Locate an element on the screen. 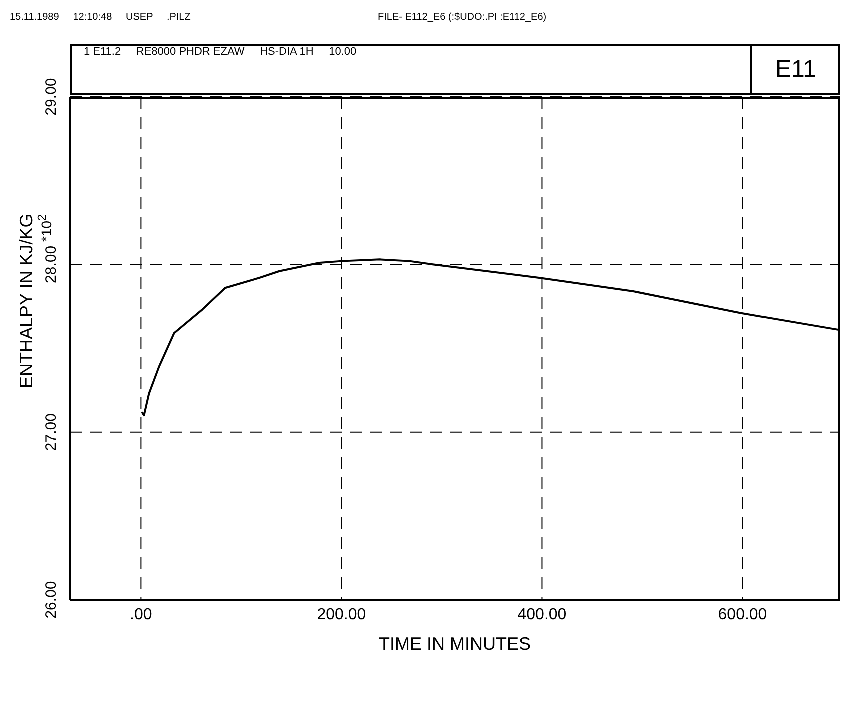  chart-subtitle: 1 E11.2 RE8000 PHDR EZAW HS-DIA 1H 10.00 is located at coordinates (220, 52).